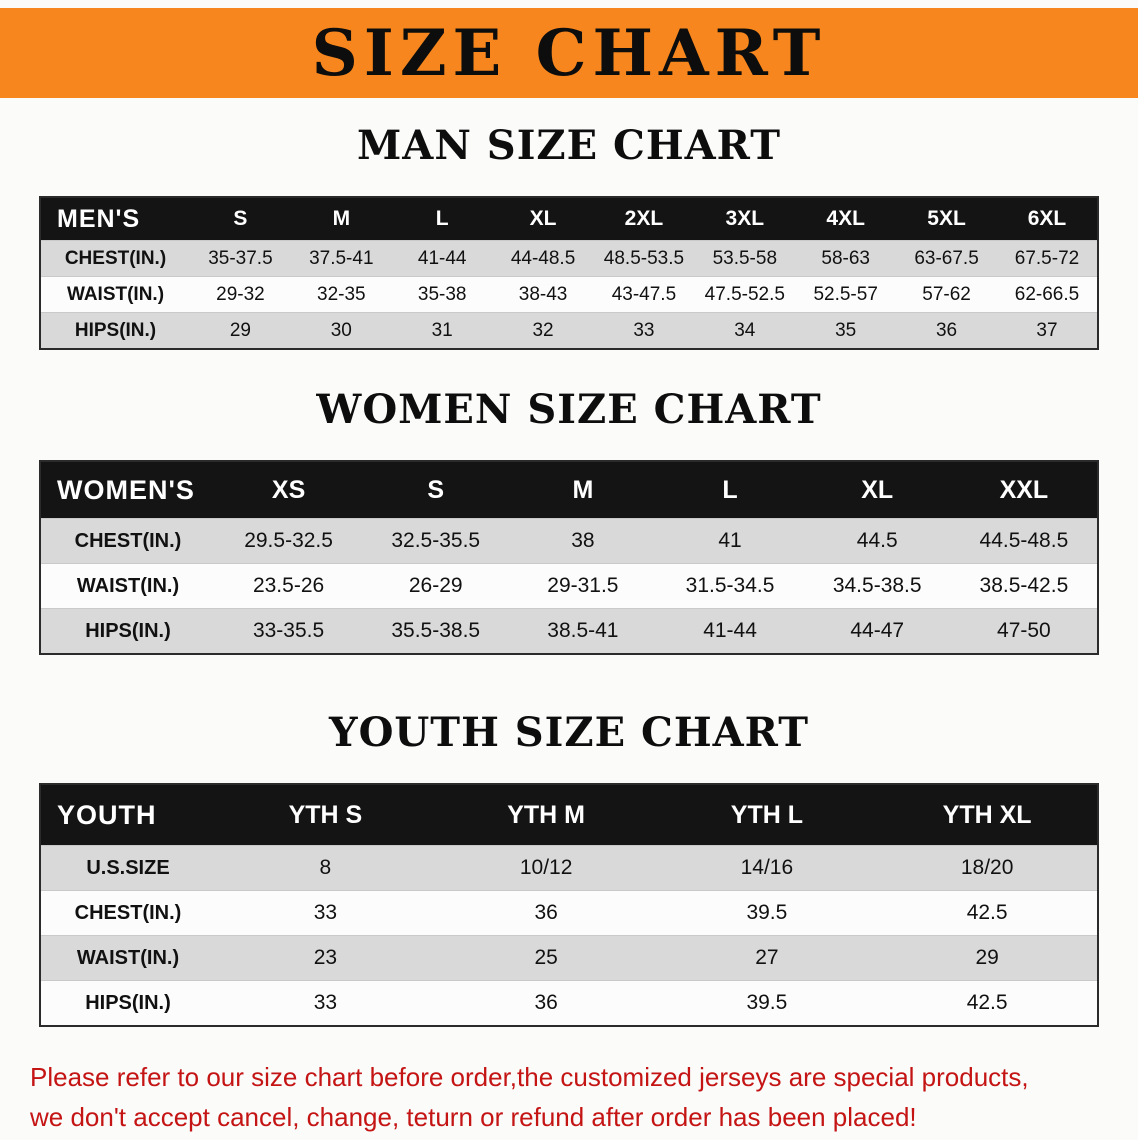 The height and width of the screenshot is (1140, 1138). What do you see at coordinates (240, 219) in the screenshot?
I see `men-size-col-s: S` at bounding box center [240, 219].